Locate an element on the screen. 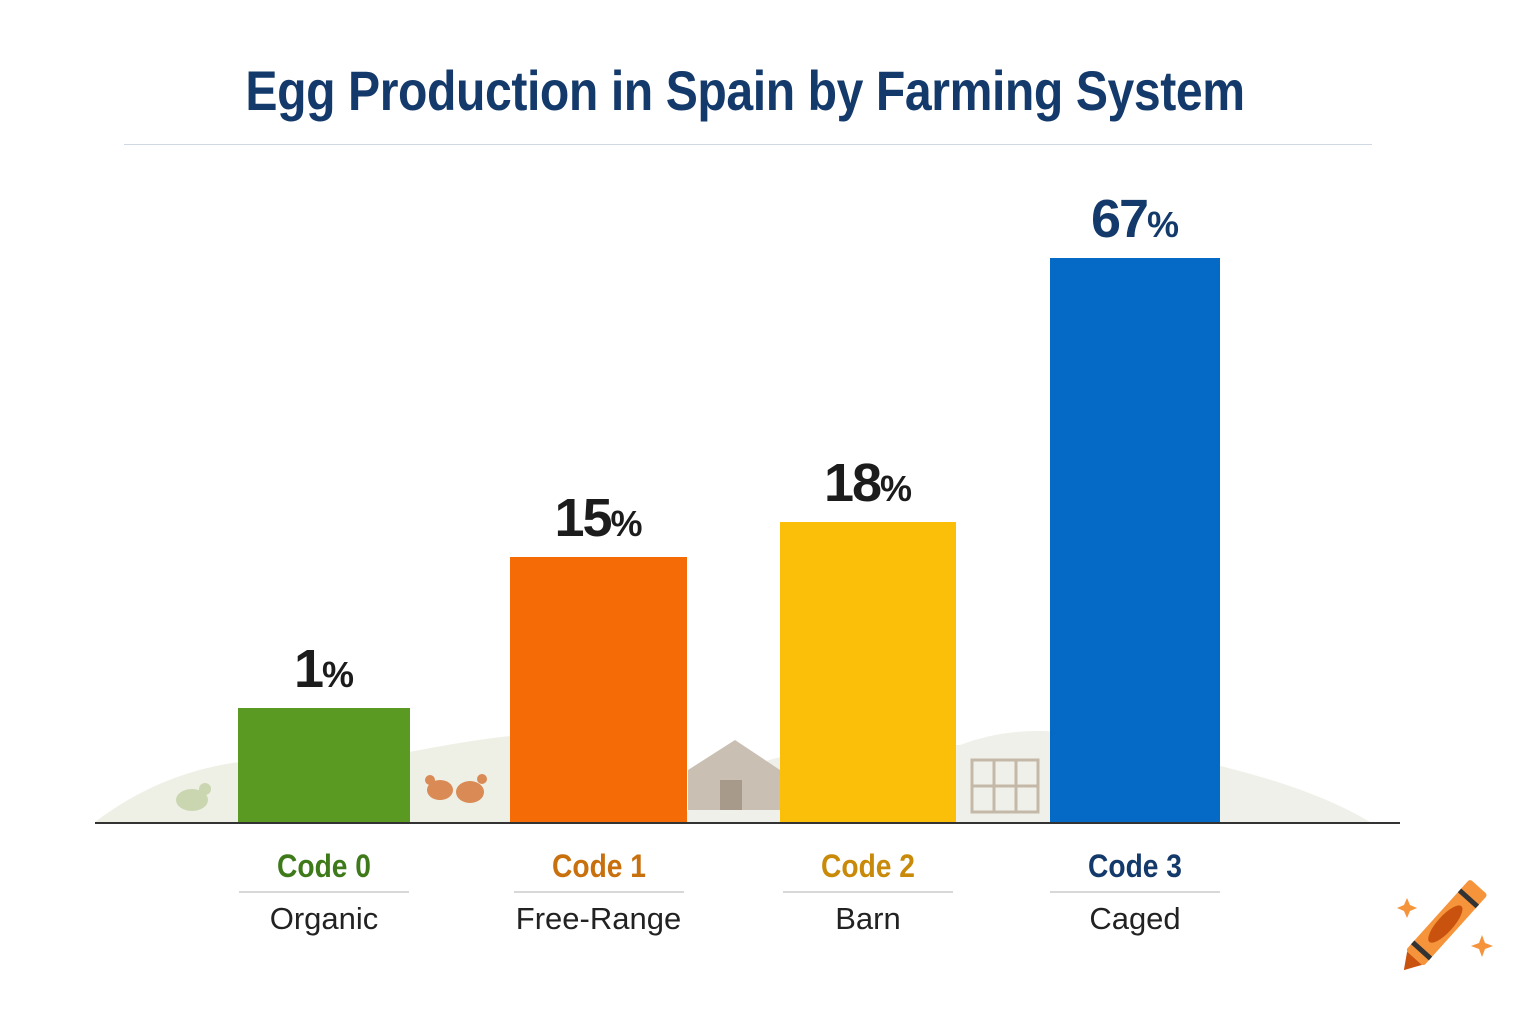  category-name: Organic is located at coordinates (324, 918).